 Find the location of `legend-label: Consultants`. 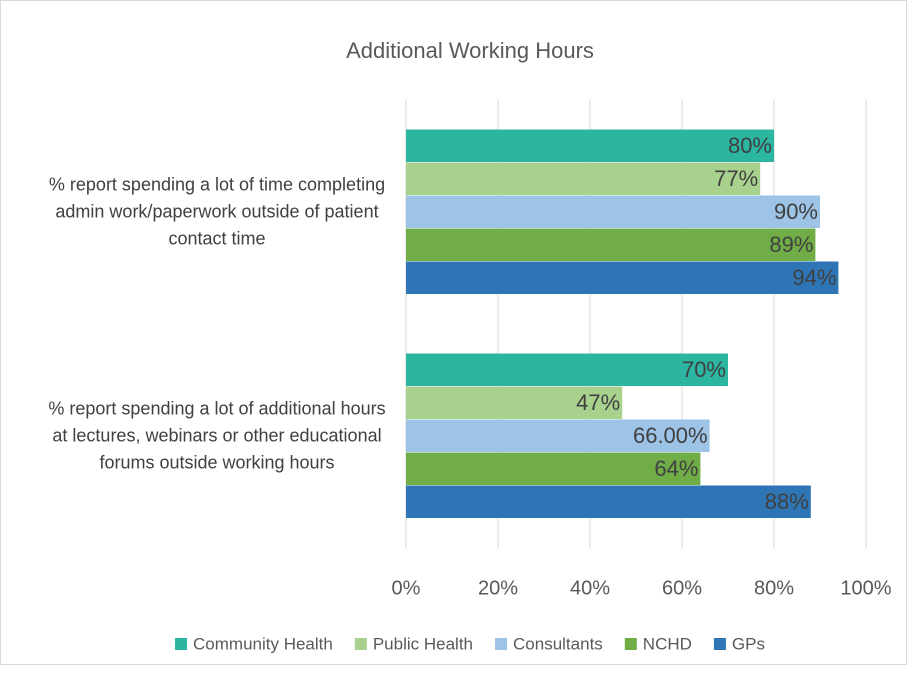

legend-label: Consultants is located at coordinates (558, 643).